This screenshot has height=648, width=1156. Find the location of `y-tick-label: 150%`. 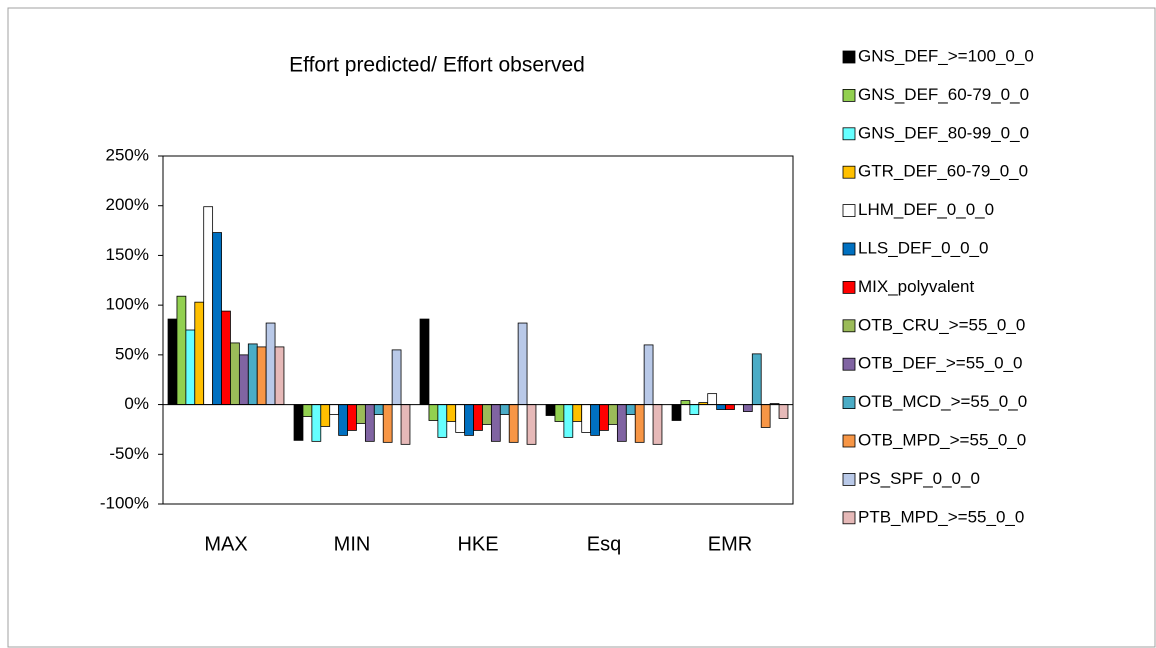

y-tick-label: 150% is located at coordinates (127, 254).